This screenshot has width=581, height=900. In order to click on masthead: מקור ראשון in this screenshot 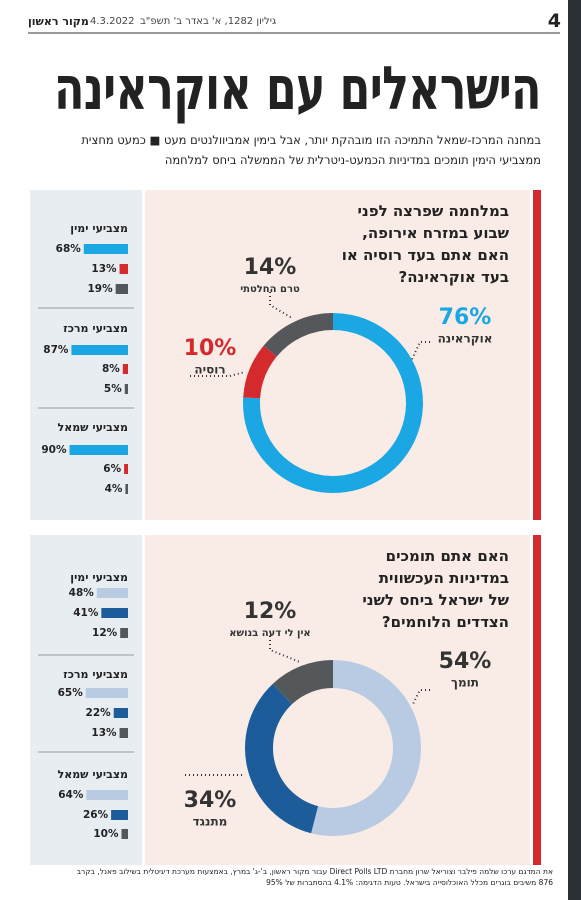, I will do `click(58, 21)`.